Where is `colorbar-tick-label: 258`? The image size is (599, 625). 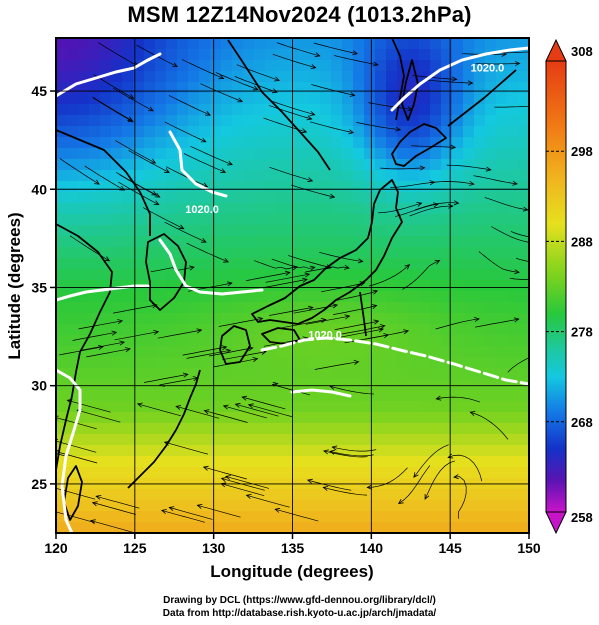
colorbar-tick-label: 258 is located at coordinates (582, 517).